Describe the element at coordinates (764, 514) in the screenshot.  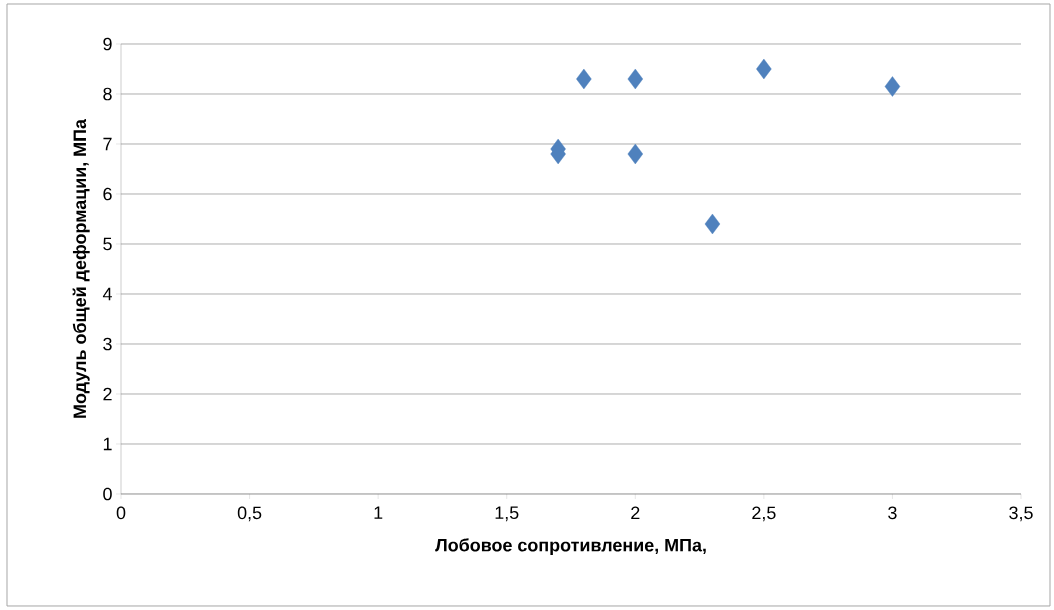
I see `x-tick-label: 2,5` at that location.